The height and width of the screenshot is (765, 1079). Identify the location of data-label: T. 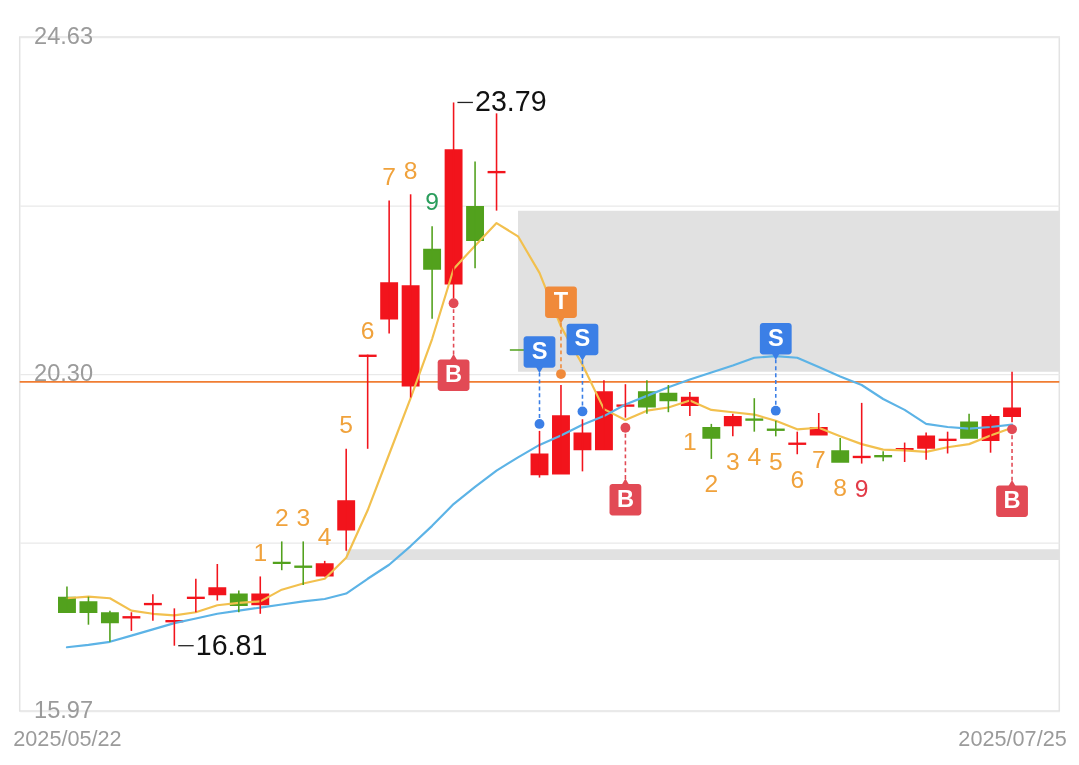
(561, 301).